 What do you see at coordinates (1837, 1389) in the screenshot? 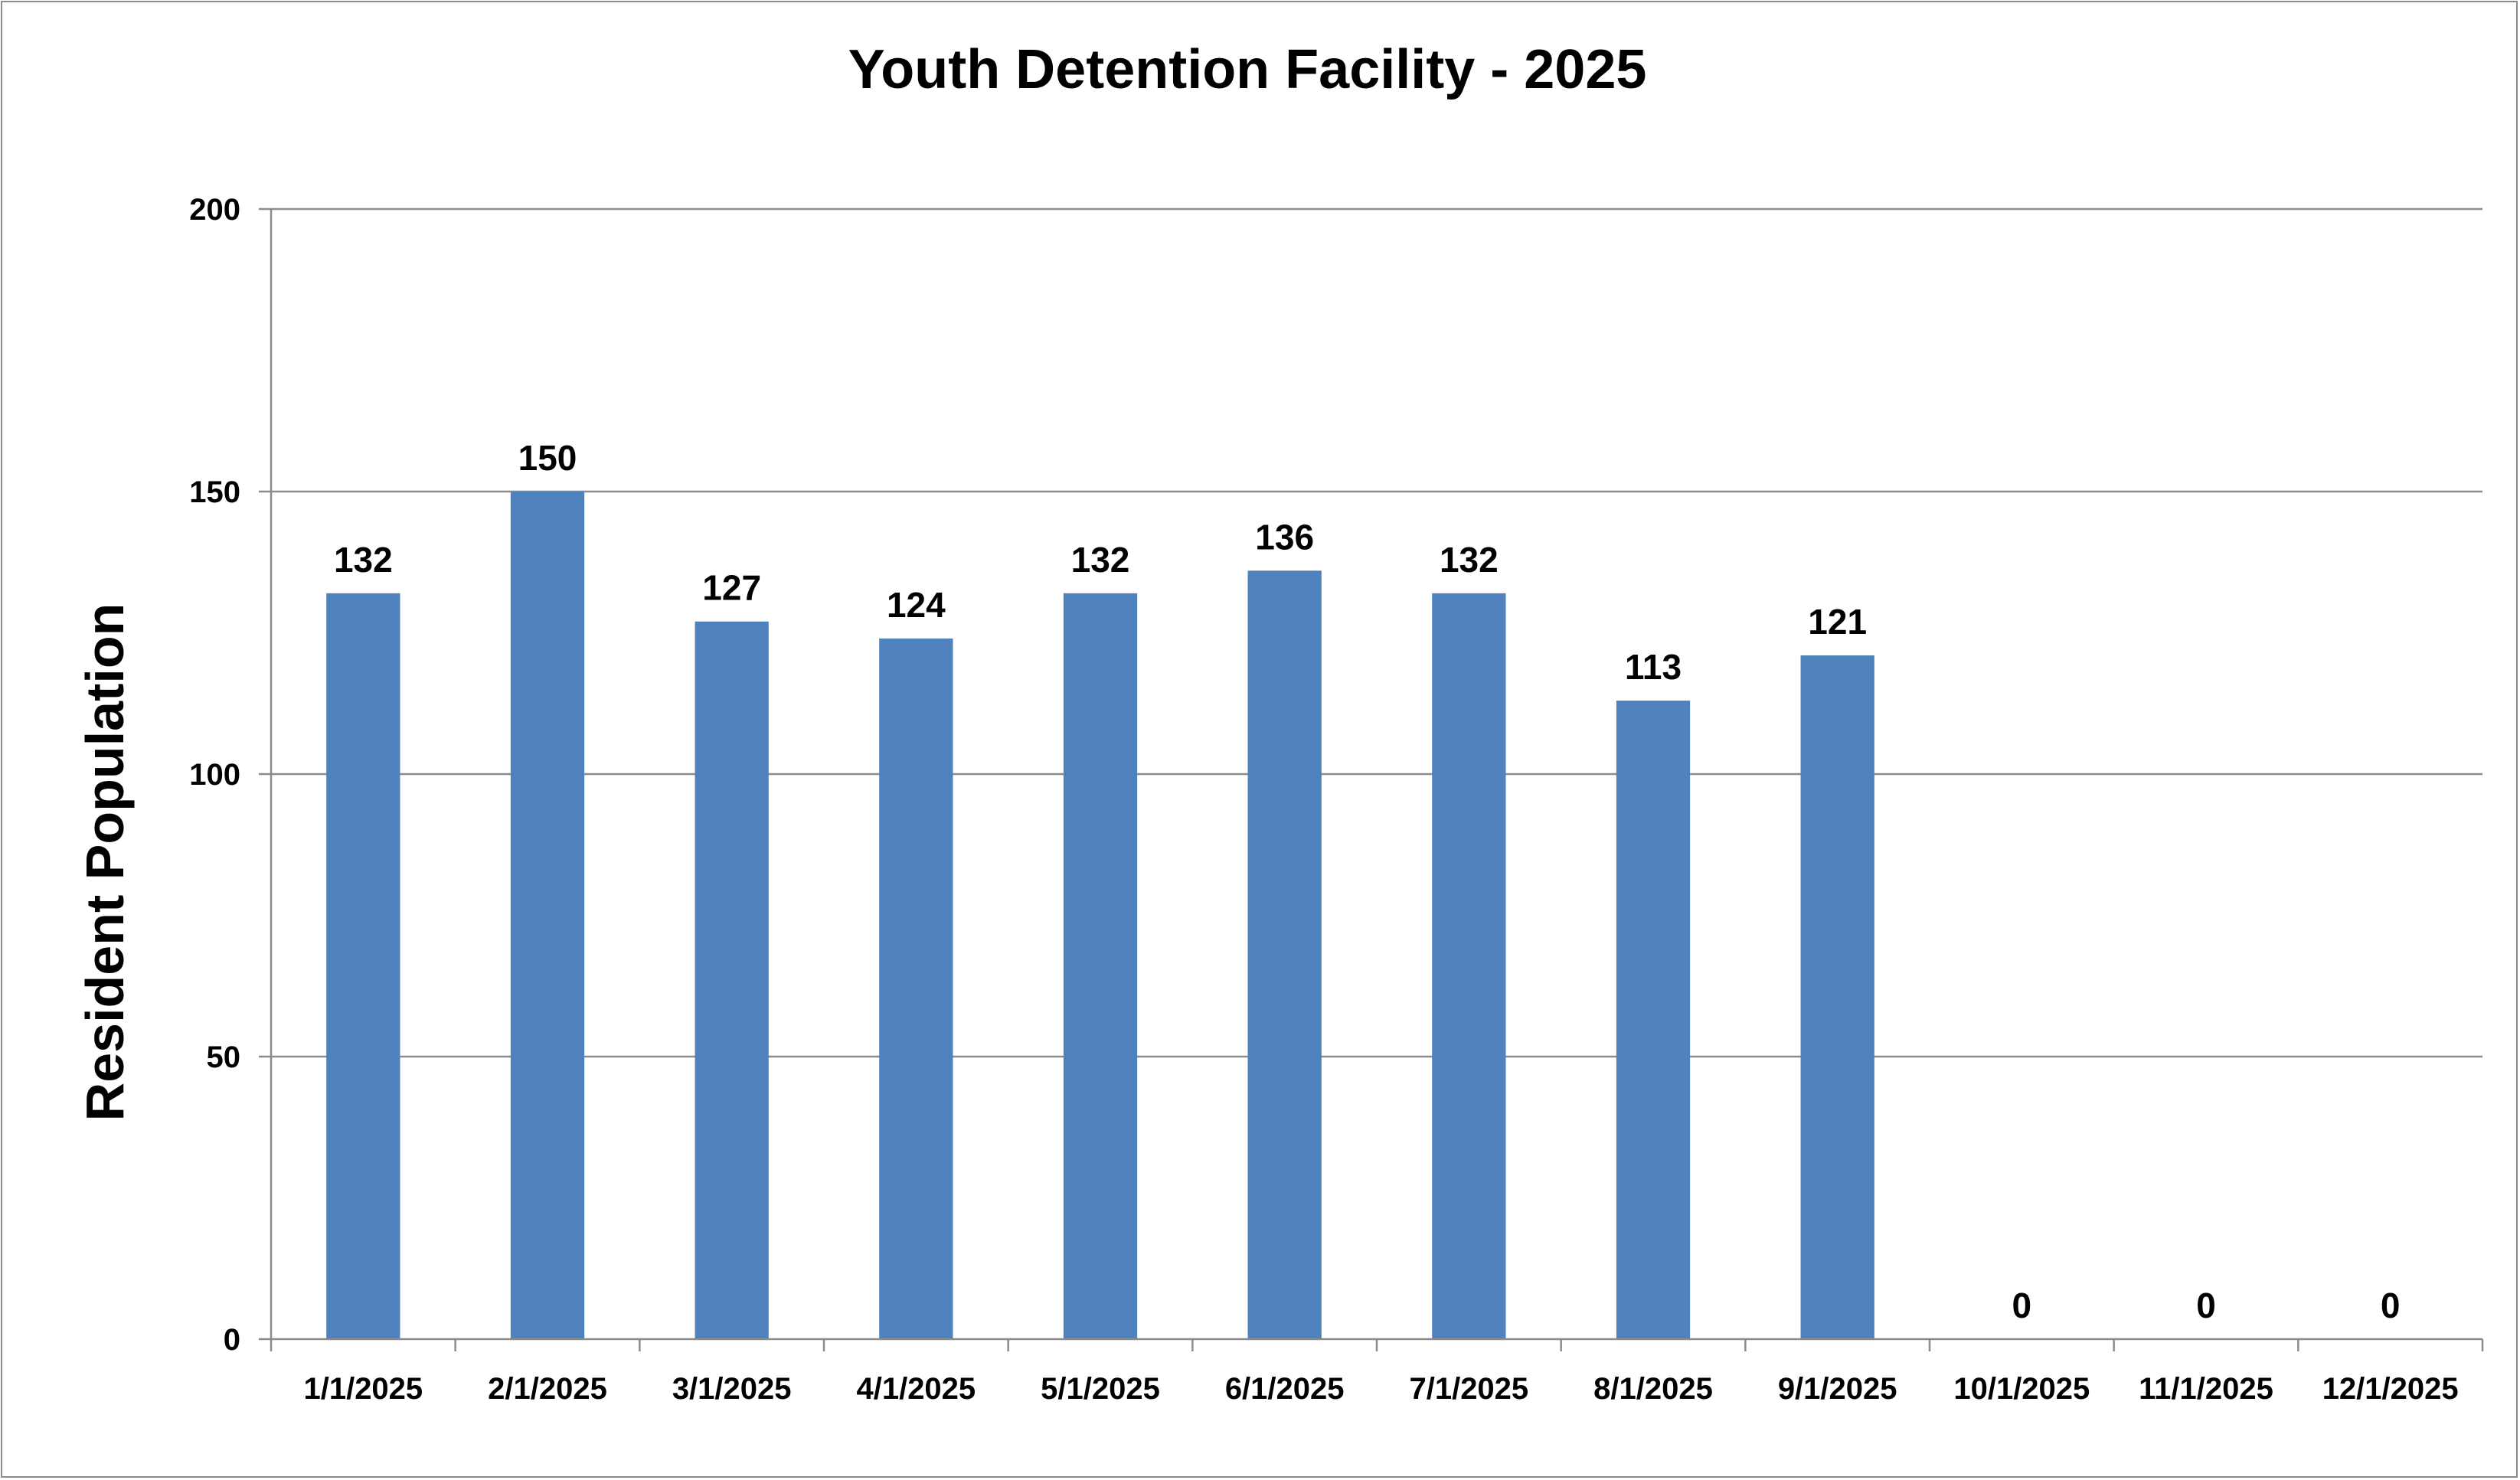
I see `x-tick-label: 9/1/2025` at bounding box center [1837, 1389].